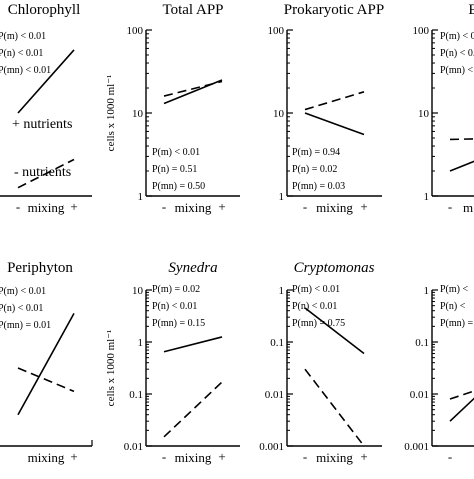  I want to click on stat-label: P(mn) = 0.15, so click(178, 323).